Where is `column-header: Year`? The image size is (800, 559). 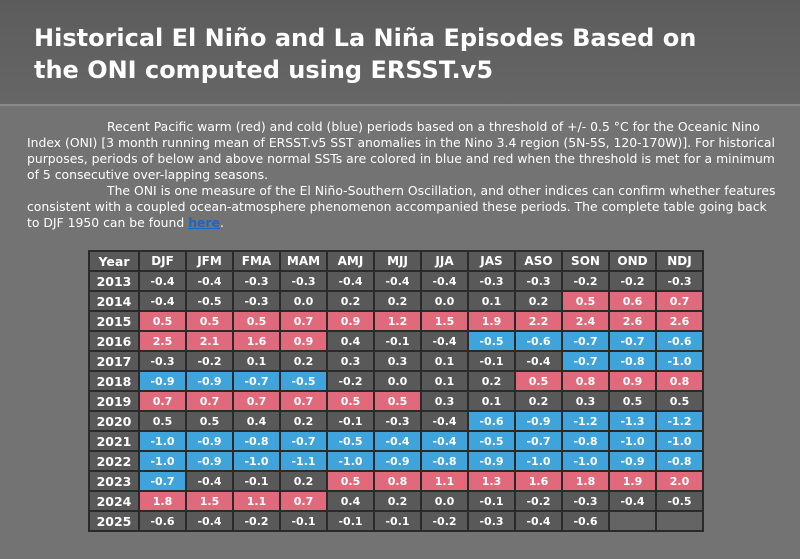
column-header: Year is located at coordinates (114, 261).